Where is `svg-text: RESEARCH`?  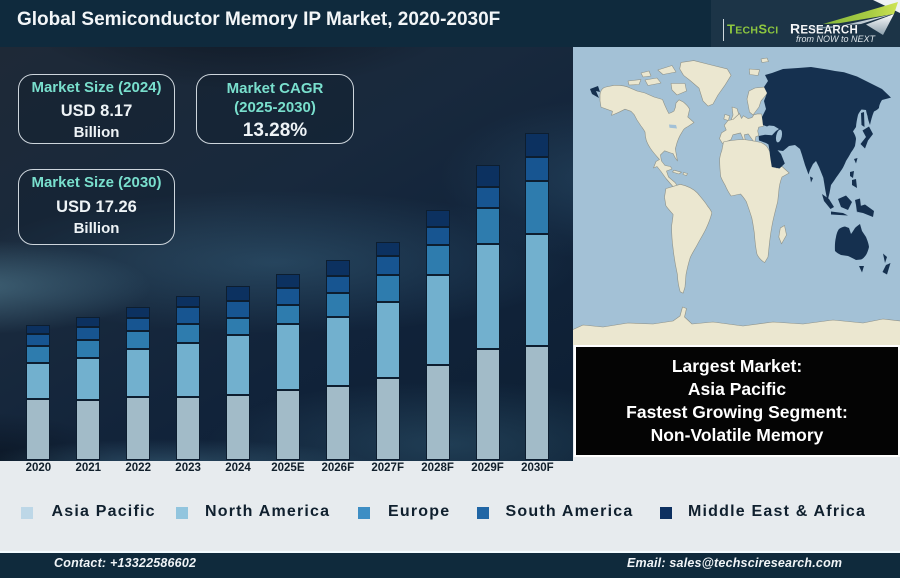 svg-text: RESEARCH is located at coordinates (824, 29).